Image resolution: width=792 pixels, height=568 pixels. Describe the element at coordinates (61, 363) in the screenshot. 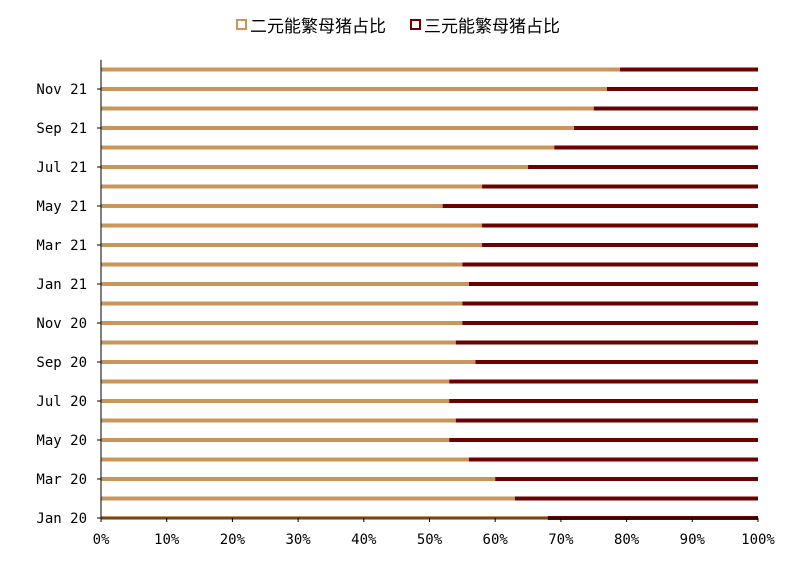

I see `y-tick-label-4: Sep 20` at that location.